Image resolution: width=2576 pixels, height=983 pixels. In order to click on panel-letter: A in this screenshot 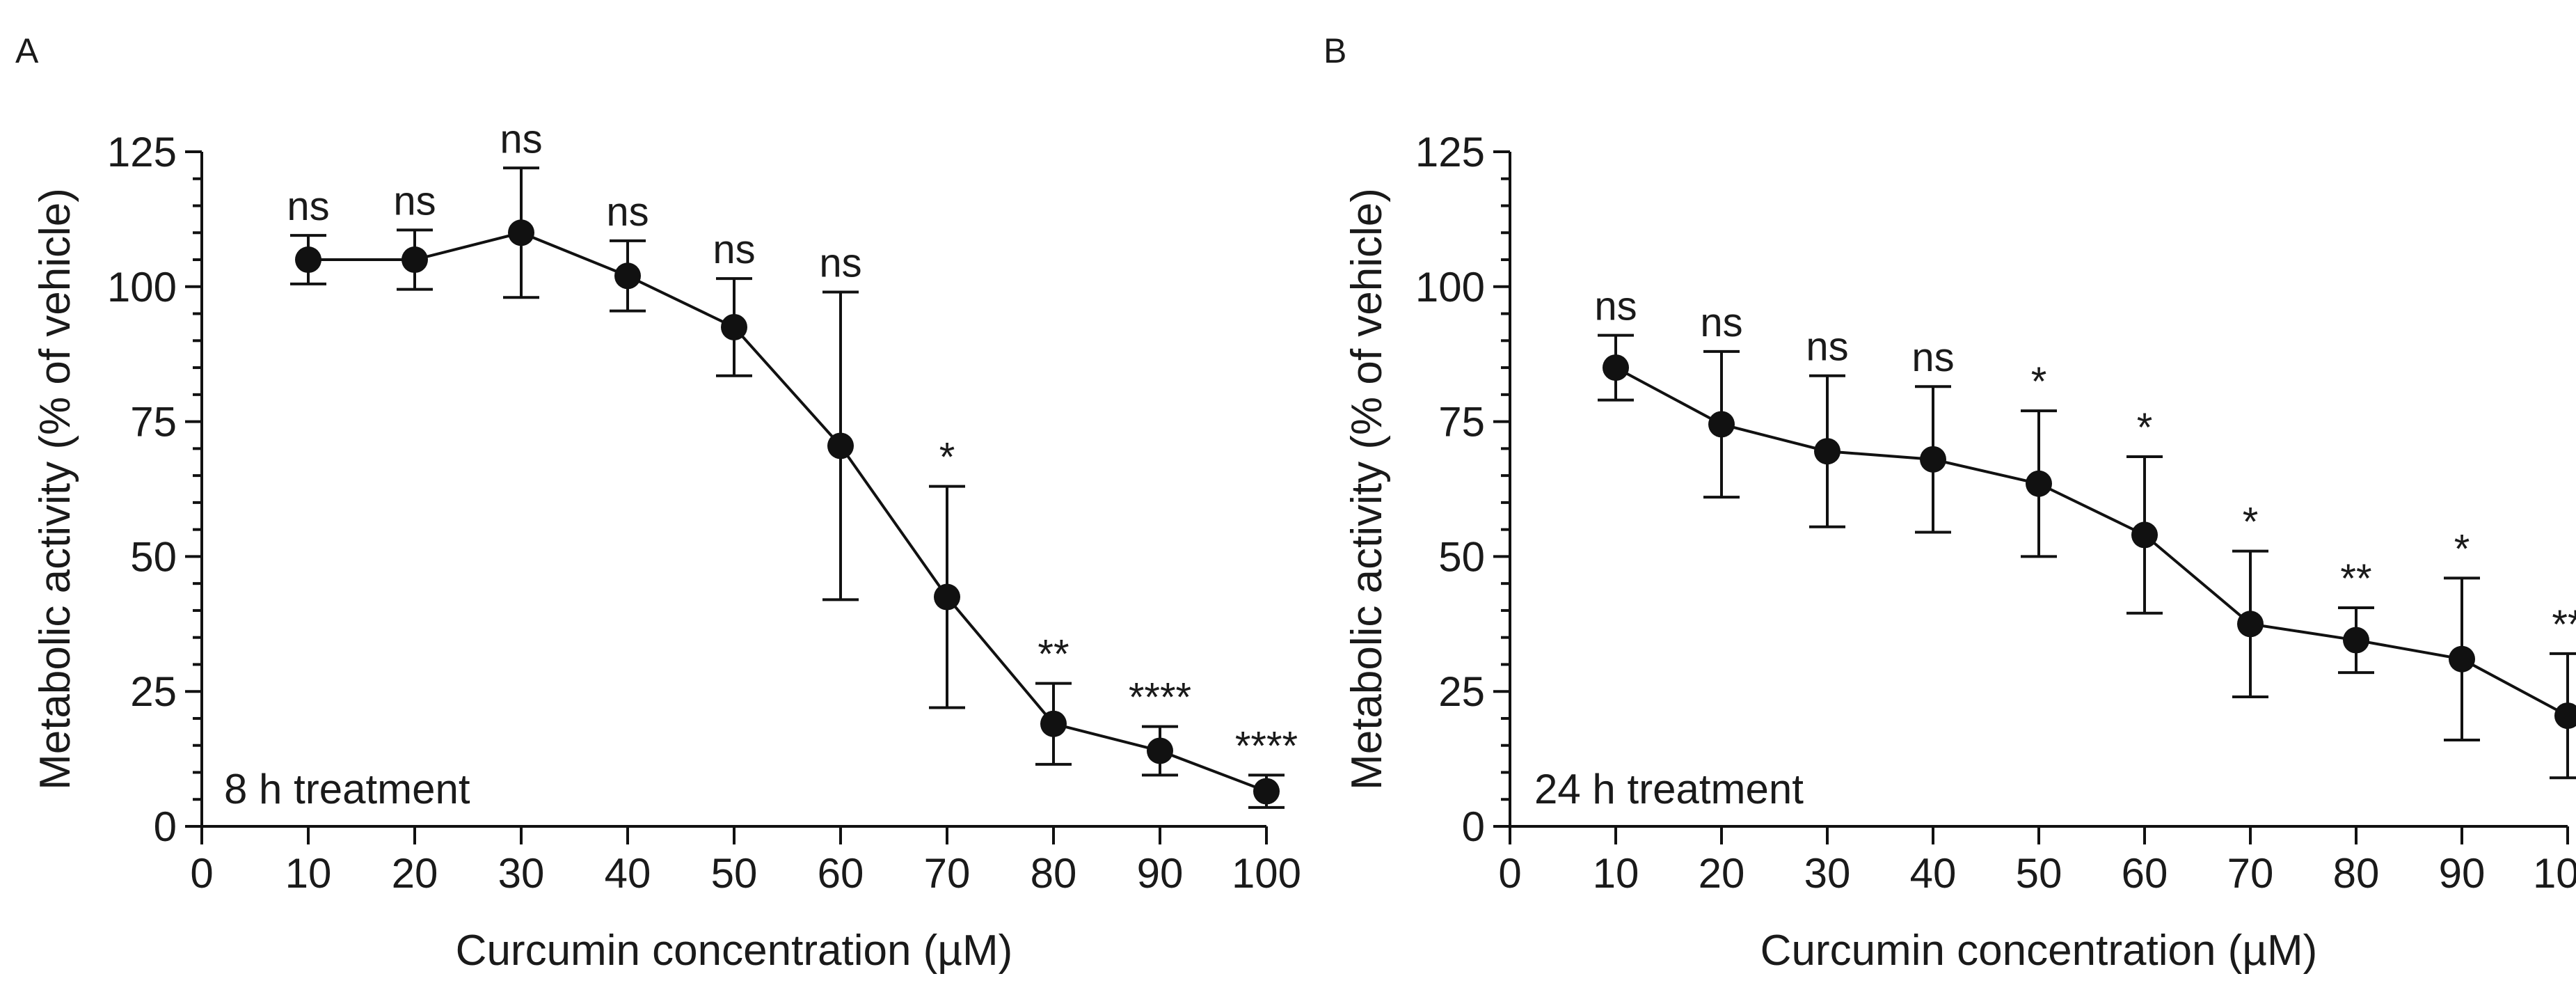, I will do `click(27, 51)`.